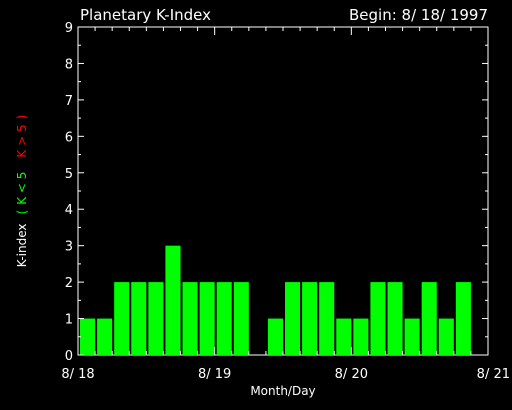  What do you see at coordinates (69, 247) in the screenshot?
I see `y-tick-label-3: 3` at bounding box center [69, 247].